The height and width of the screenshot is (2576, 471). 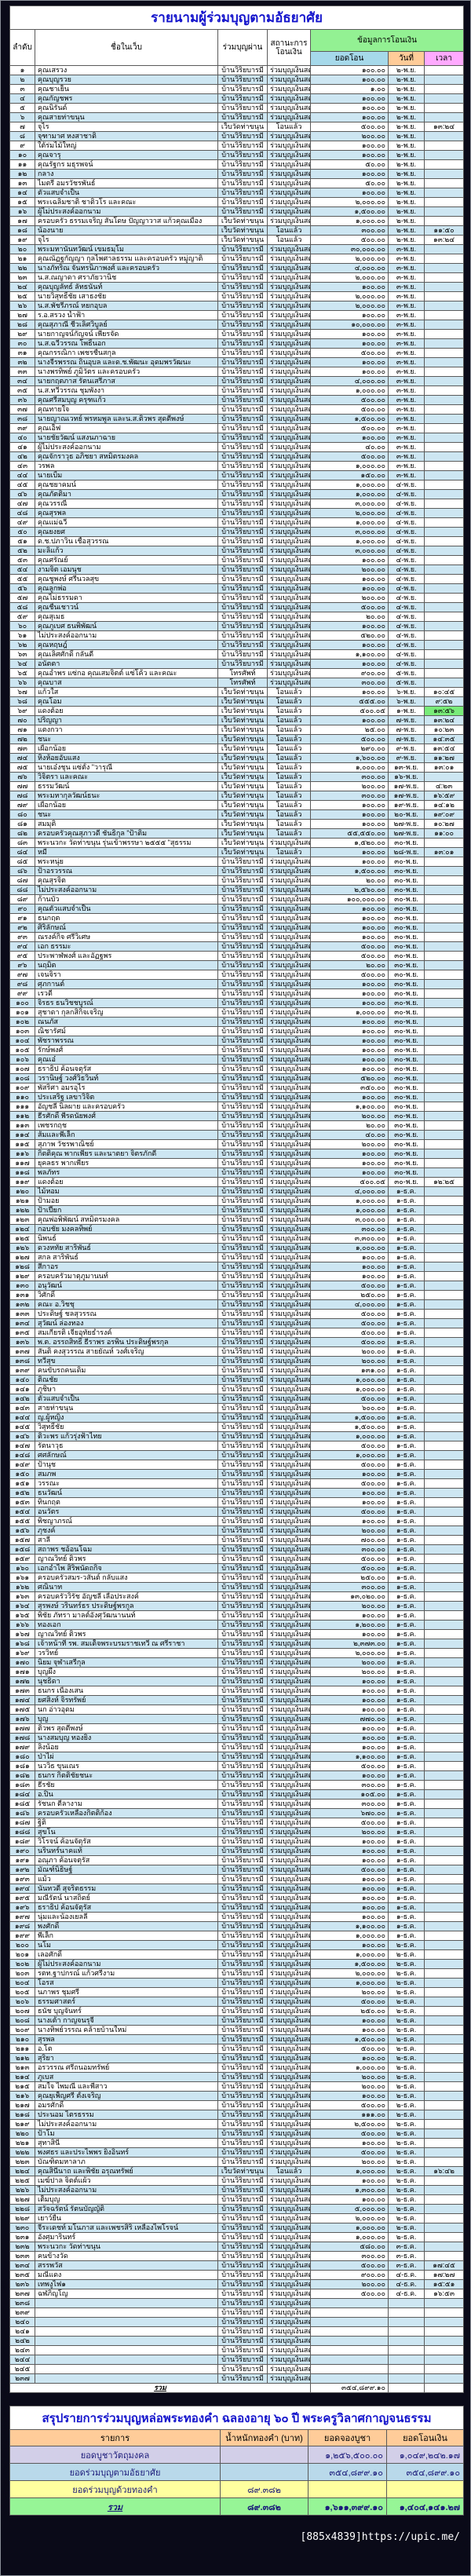 What do you see at coordinates (406, 786) in the screenshot?
I see `transfer-date: ๑๗-พ.ย.` at bounding box center [406, 786].